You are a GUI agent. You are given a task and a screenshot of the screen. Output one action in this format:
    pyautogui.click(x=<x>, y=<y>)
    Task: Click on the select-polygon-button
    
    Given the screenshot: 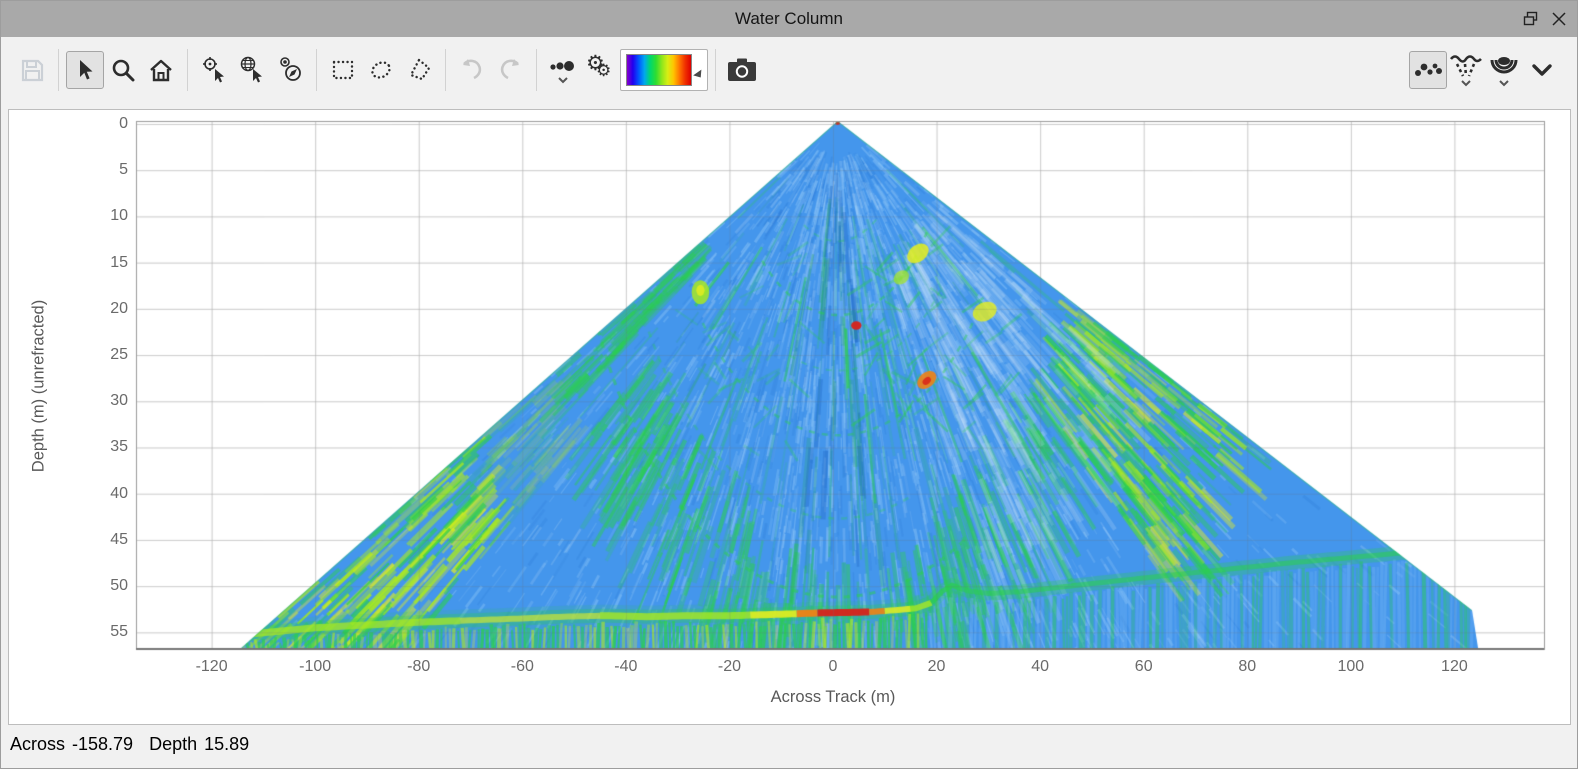 What is the action you would take?
    pyautogui.click(x=419, y=70)
    